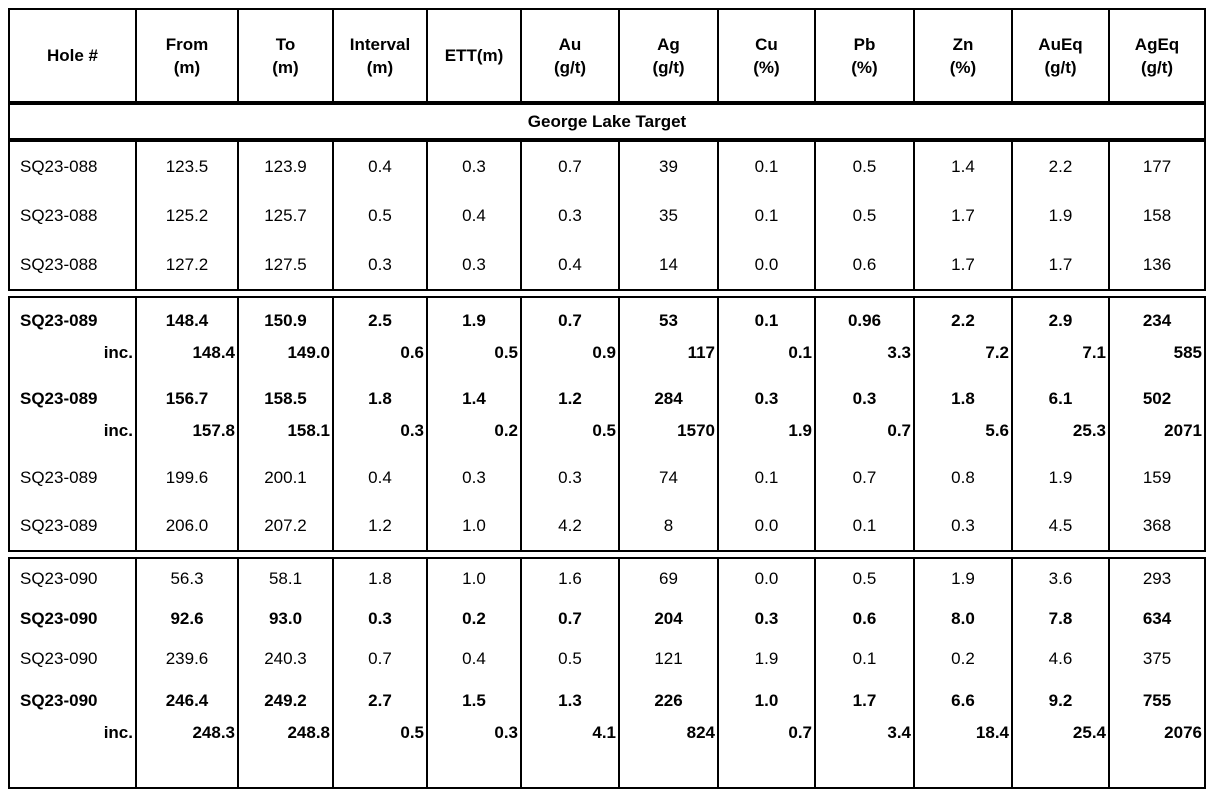 This screenshot has height=803, width=1210. Describe the element at coordinates (963, 700) in the screenshot. I see `interval-value: 6.6` at that location.